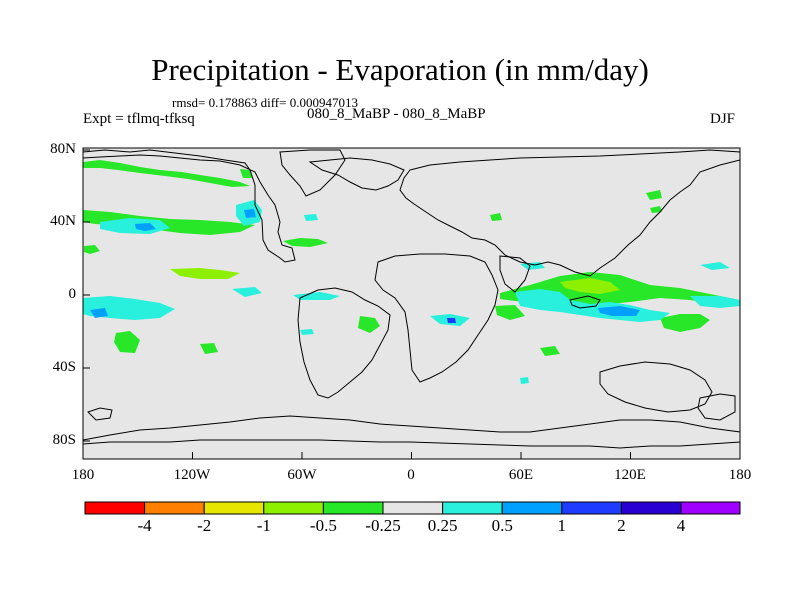 This screenshot has width=800, height=600. What do you see at coordinates (144, 525) in the screenshot?
I see `colorbar-label-1: -4` at bounding box center [144, 525].